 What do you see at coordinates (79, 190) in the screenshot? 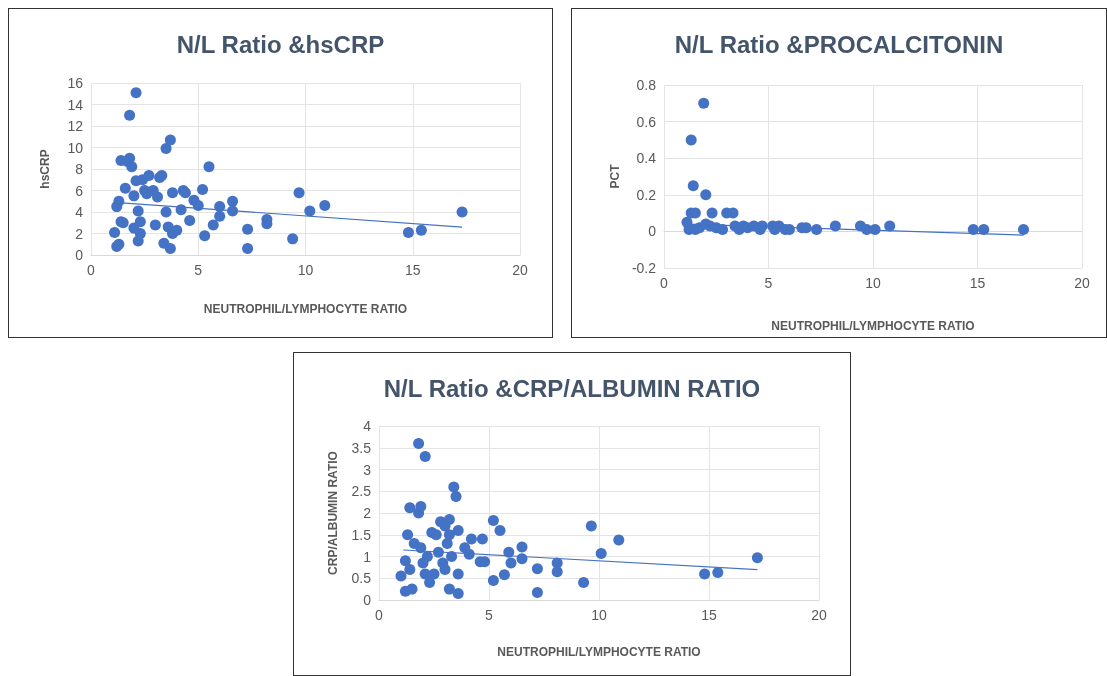
I see `y-tick-label: 6` at bounding box center [79, 190].